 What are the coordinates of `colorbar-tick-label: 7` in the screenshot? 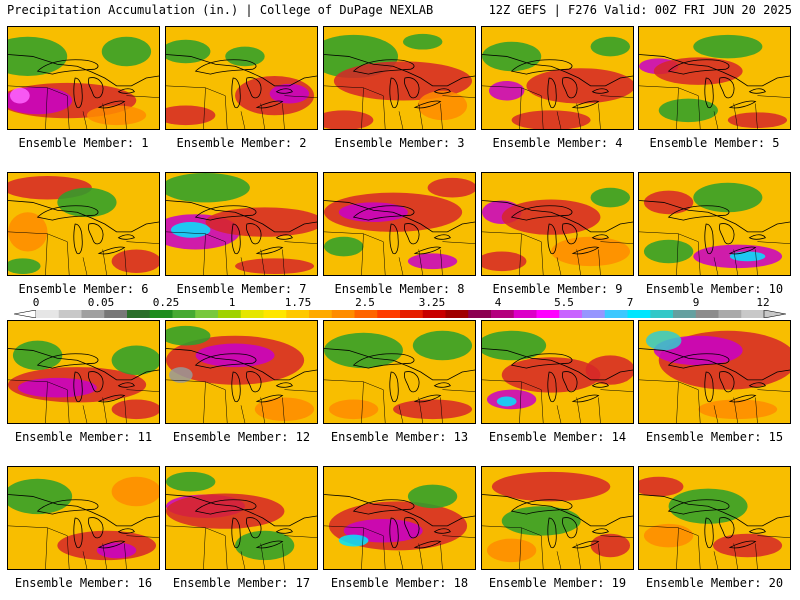 It's located at (630, 302).